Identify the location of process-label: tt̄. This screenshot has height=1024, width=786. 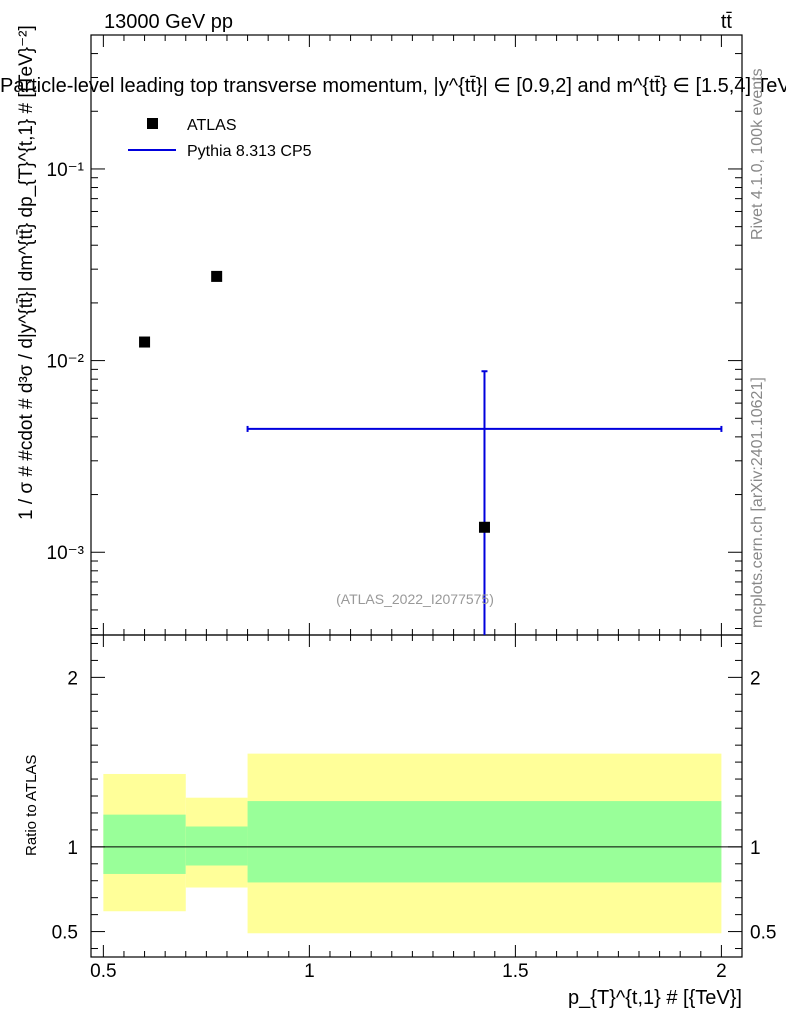
(727, 22).